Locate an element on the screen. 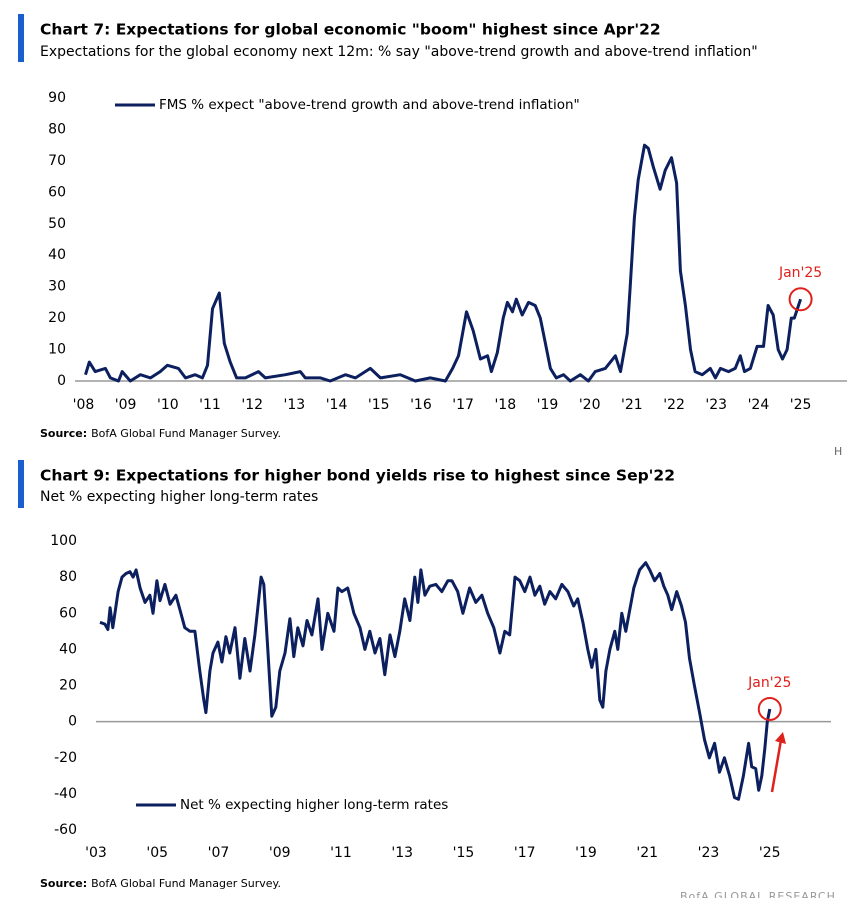  x-tick-label: '14 is located at coordinates (337, 405).